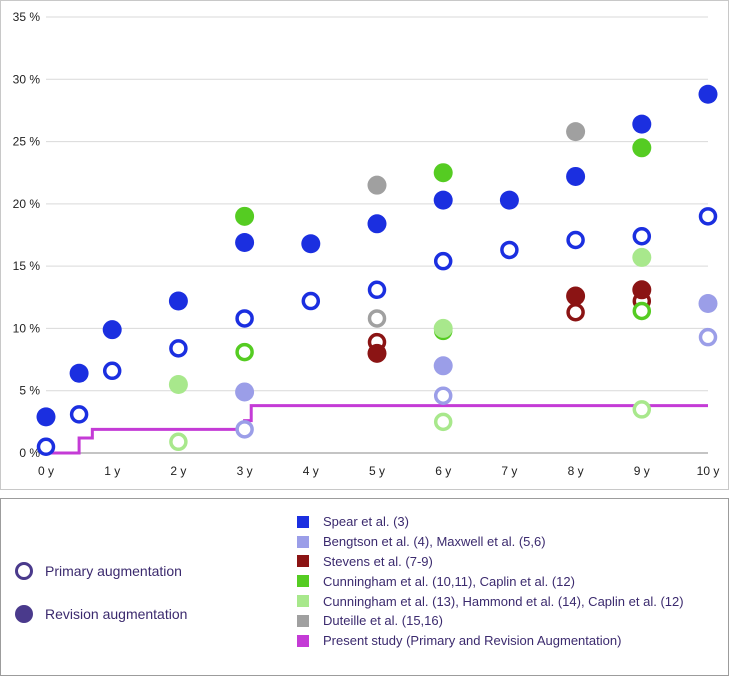 Image resolution: width=729 pixels, height=676 pixels. Describe the element at coordinates (29, 453) in the screenshot. I see `y-tick-label: 0 %` at that location.